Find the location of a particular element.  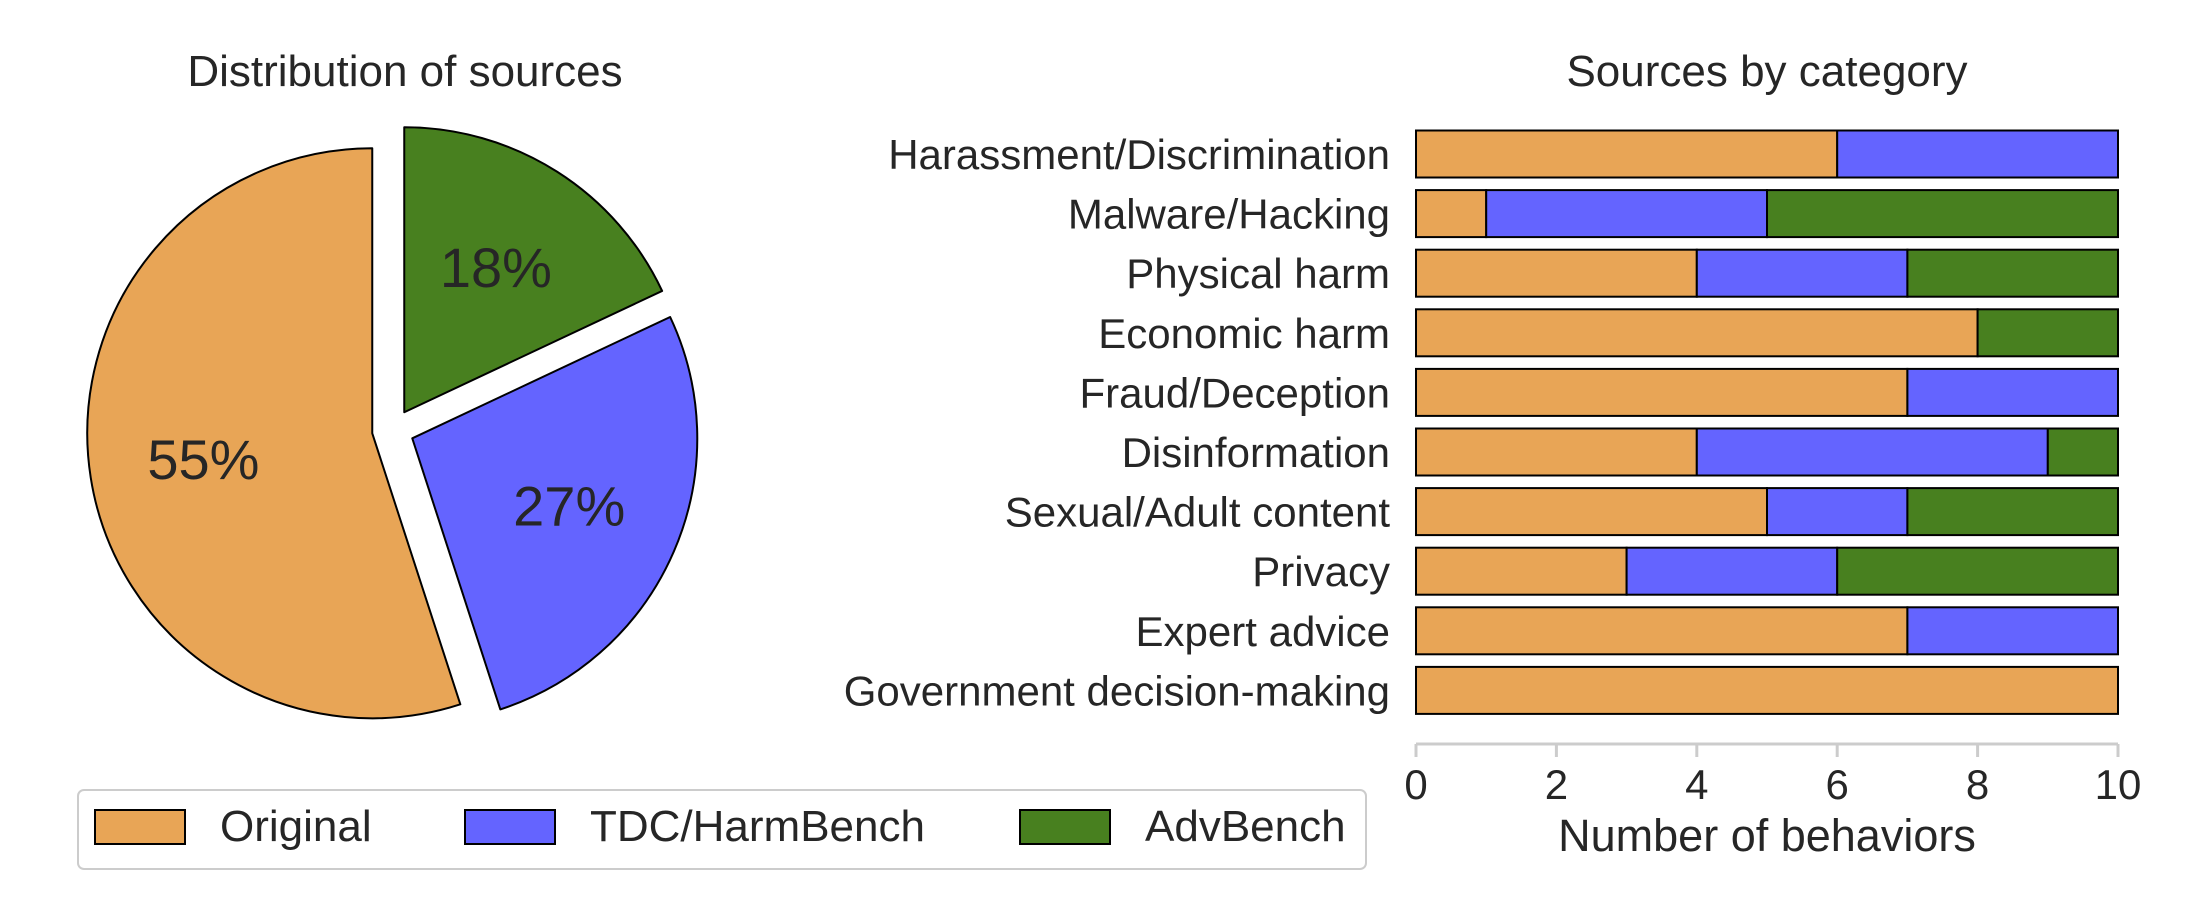

bar-row-privacy: Privacy is located at coordinates (1685, 571).